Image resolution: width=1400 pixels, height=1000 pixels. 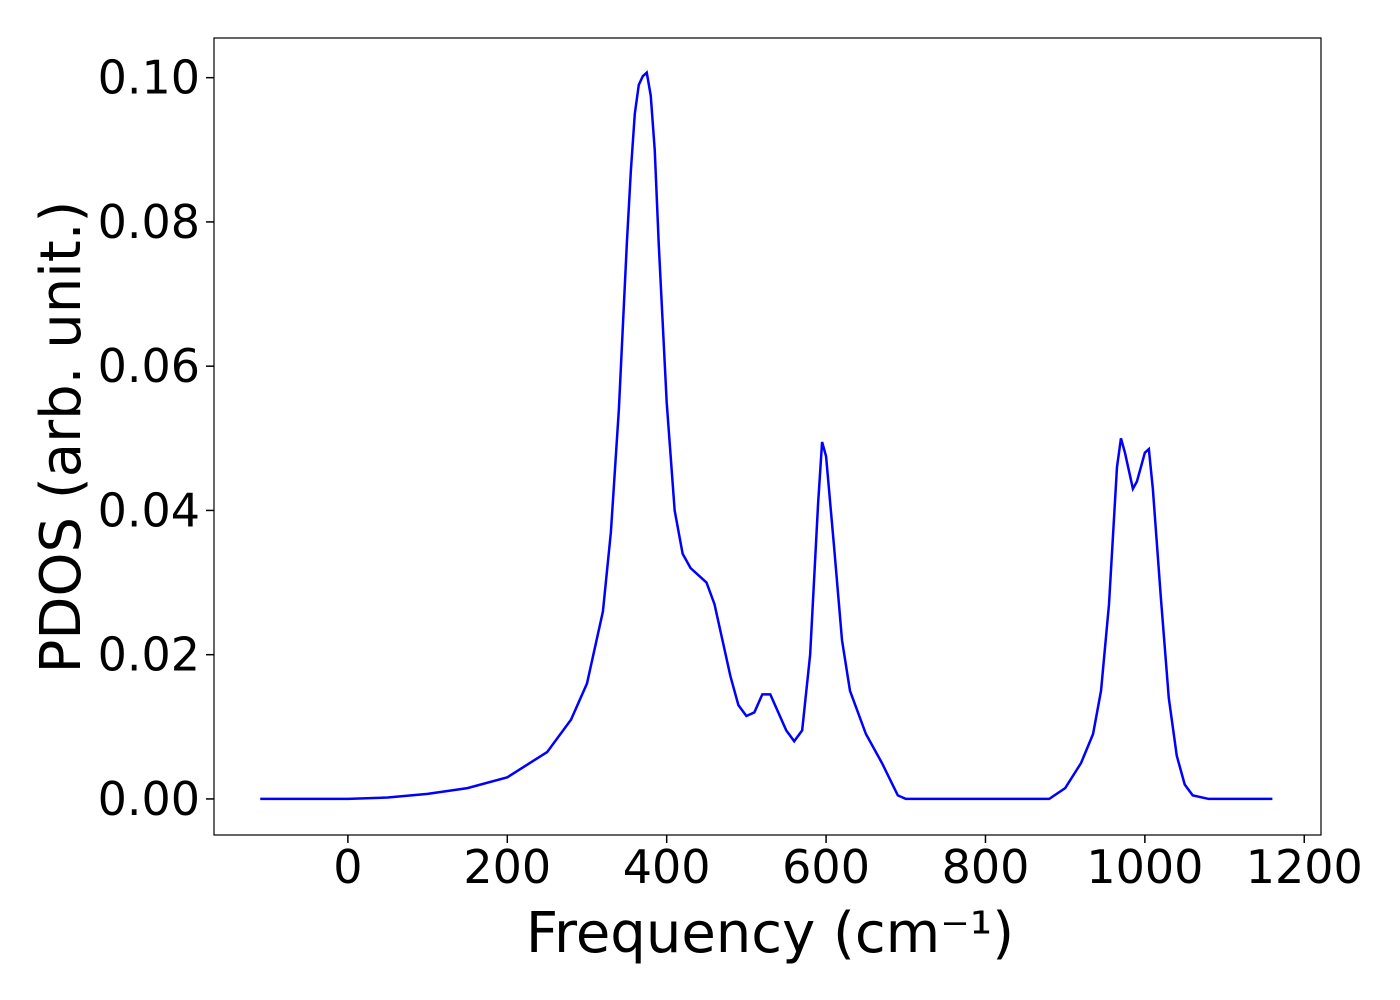 I want to click on x-tick-label: 200, so click(x=507, y=867).